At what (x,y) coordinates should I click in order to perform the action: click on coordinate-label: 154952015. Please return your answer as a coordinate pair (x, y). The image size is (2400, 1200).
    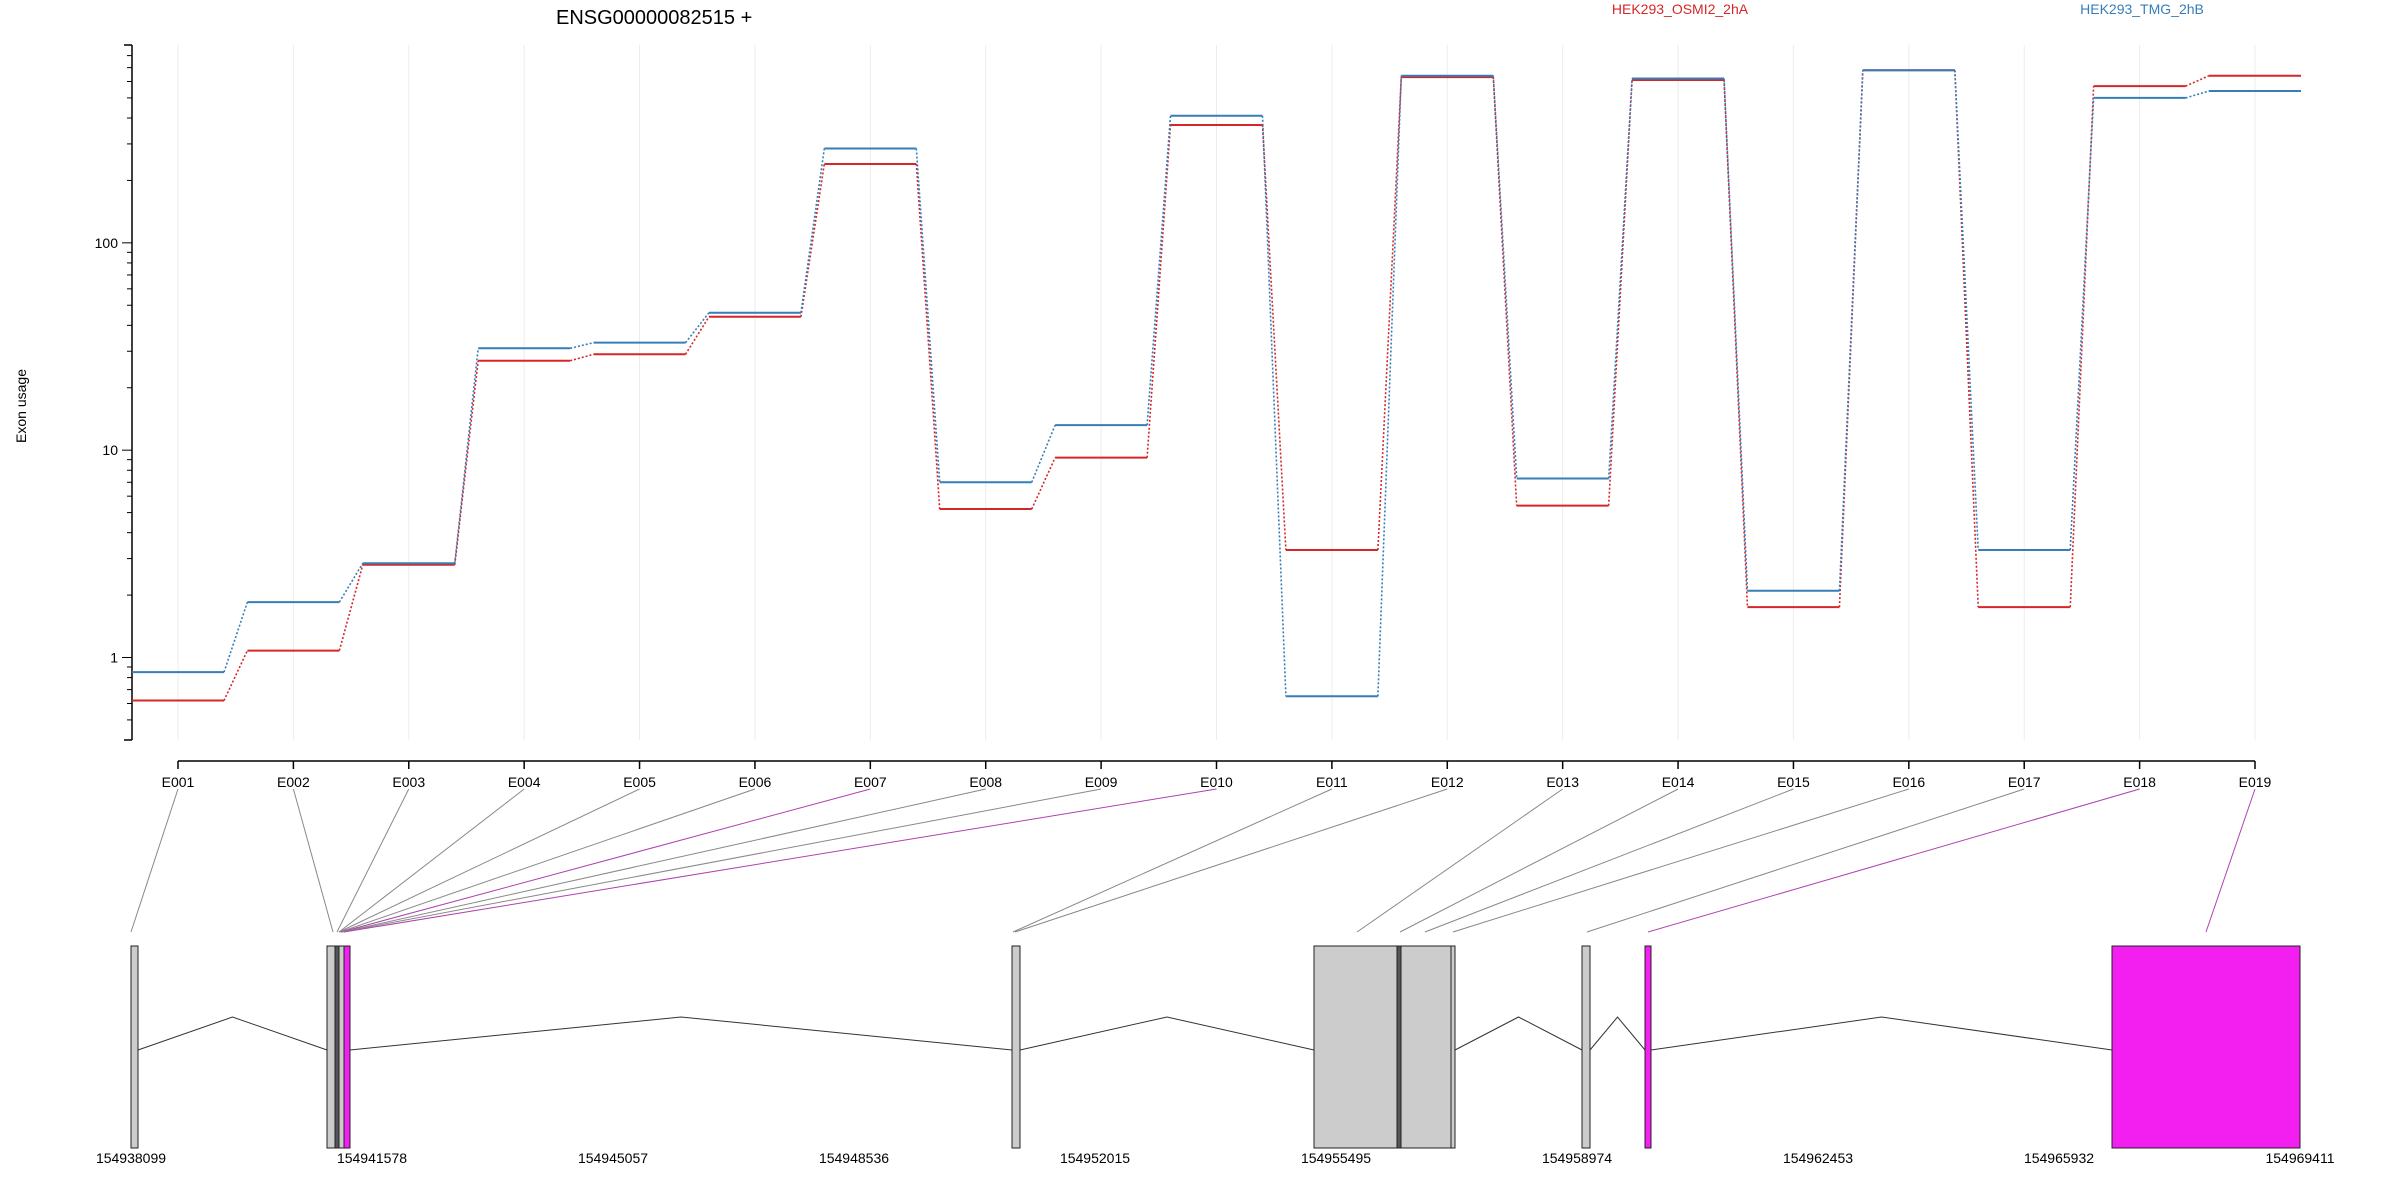
    Looking at the image, I should click on (1095, 1158).